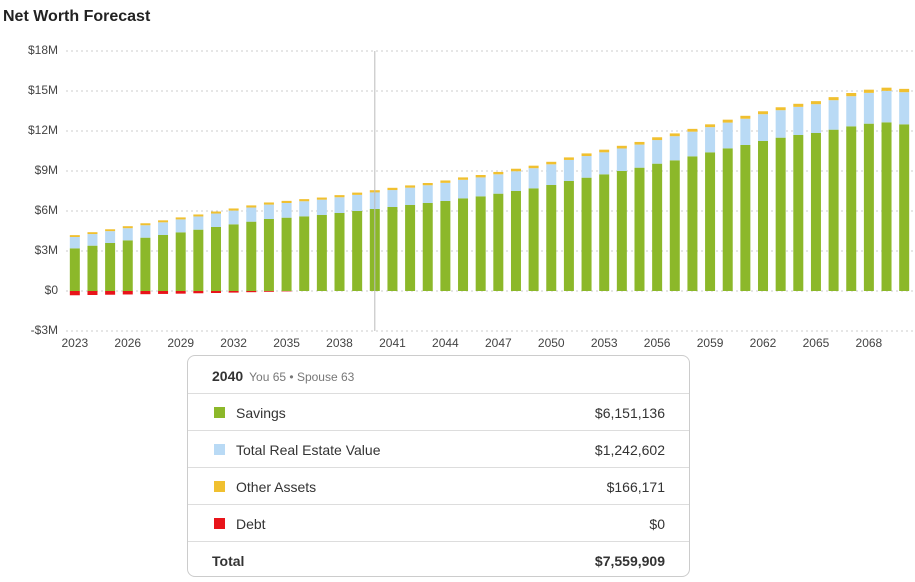 The height and width of the screenshot is (582, 915). Describe the element at coordinates (219, 486) in the screenshot. I see `legend-swatch` at that location.